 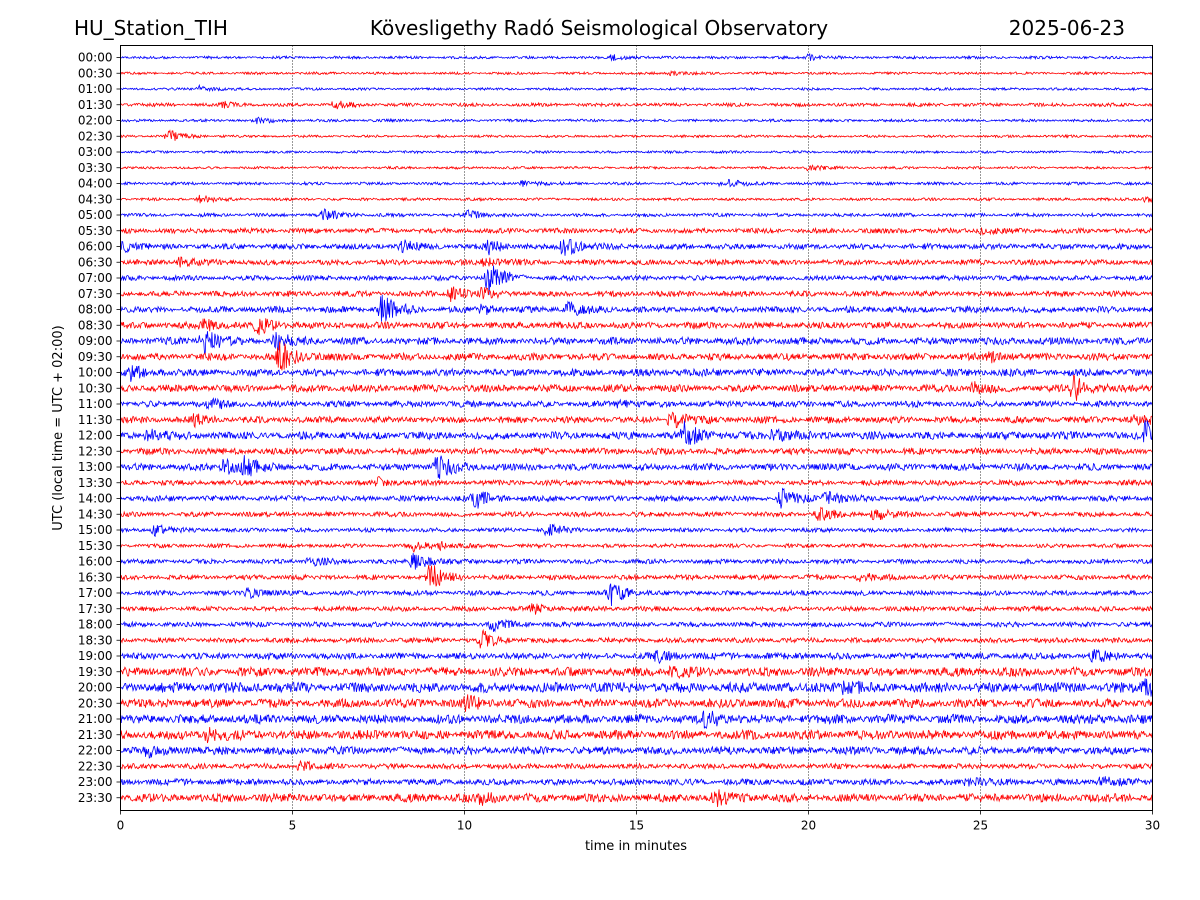 I want to click on y-tick-label: 03:00, so click(x=95, y=152).